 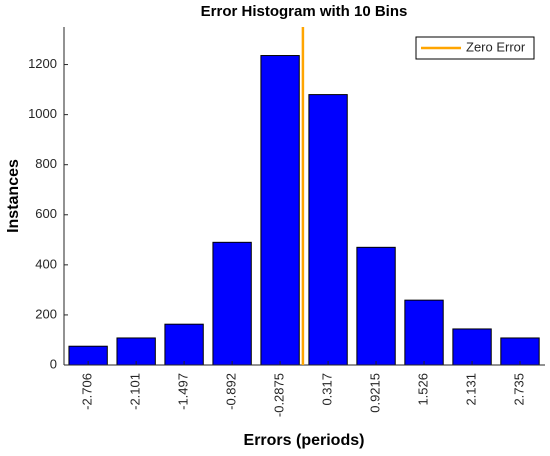 I want to click on x-tick-label: 2.131, so click(x=470, y=389).